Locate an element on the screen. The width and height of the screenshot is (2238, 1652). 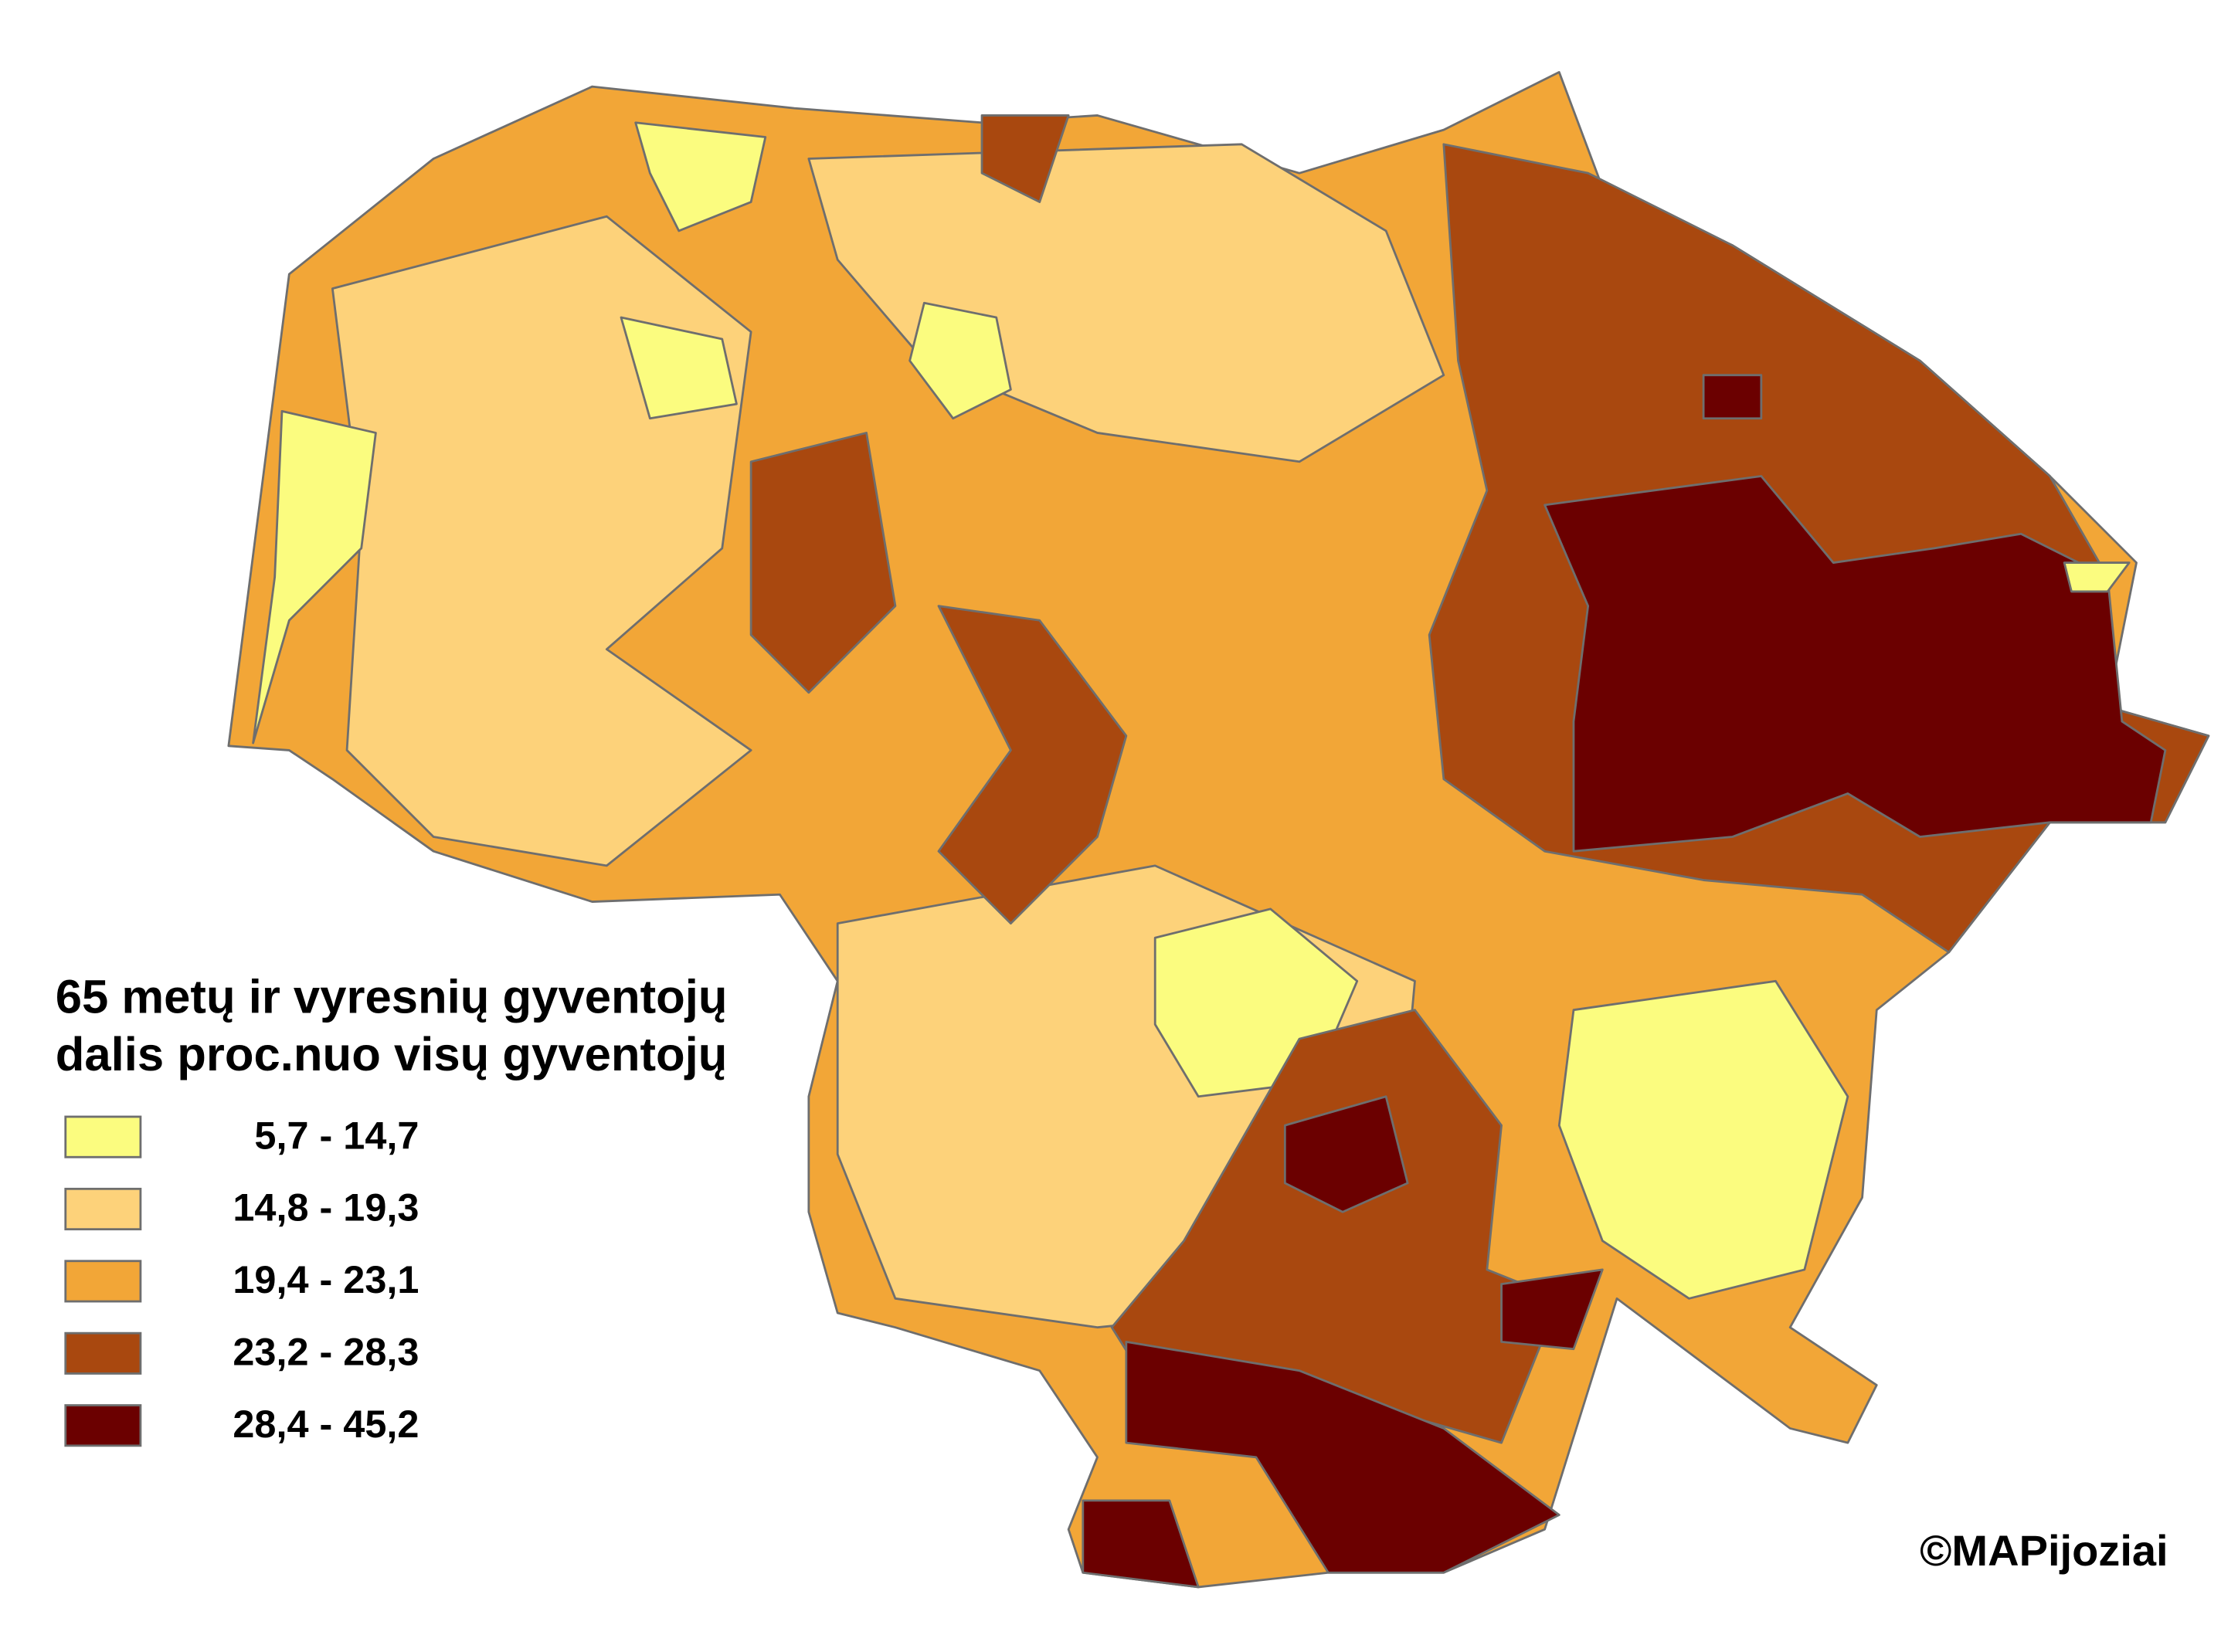
legend-label: 5,7 - 14,7 is located at coordinates (336, 1135).